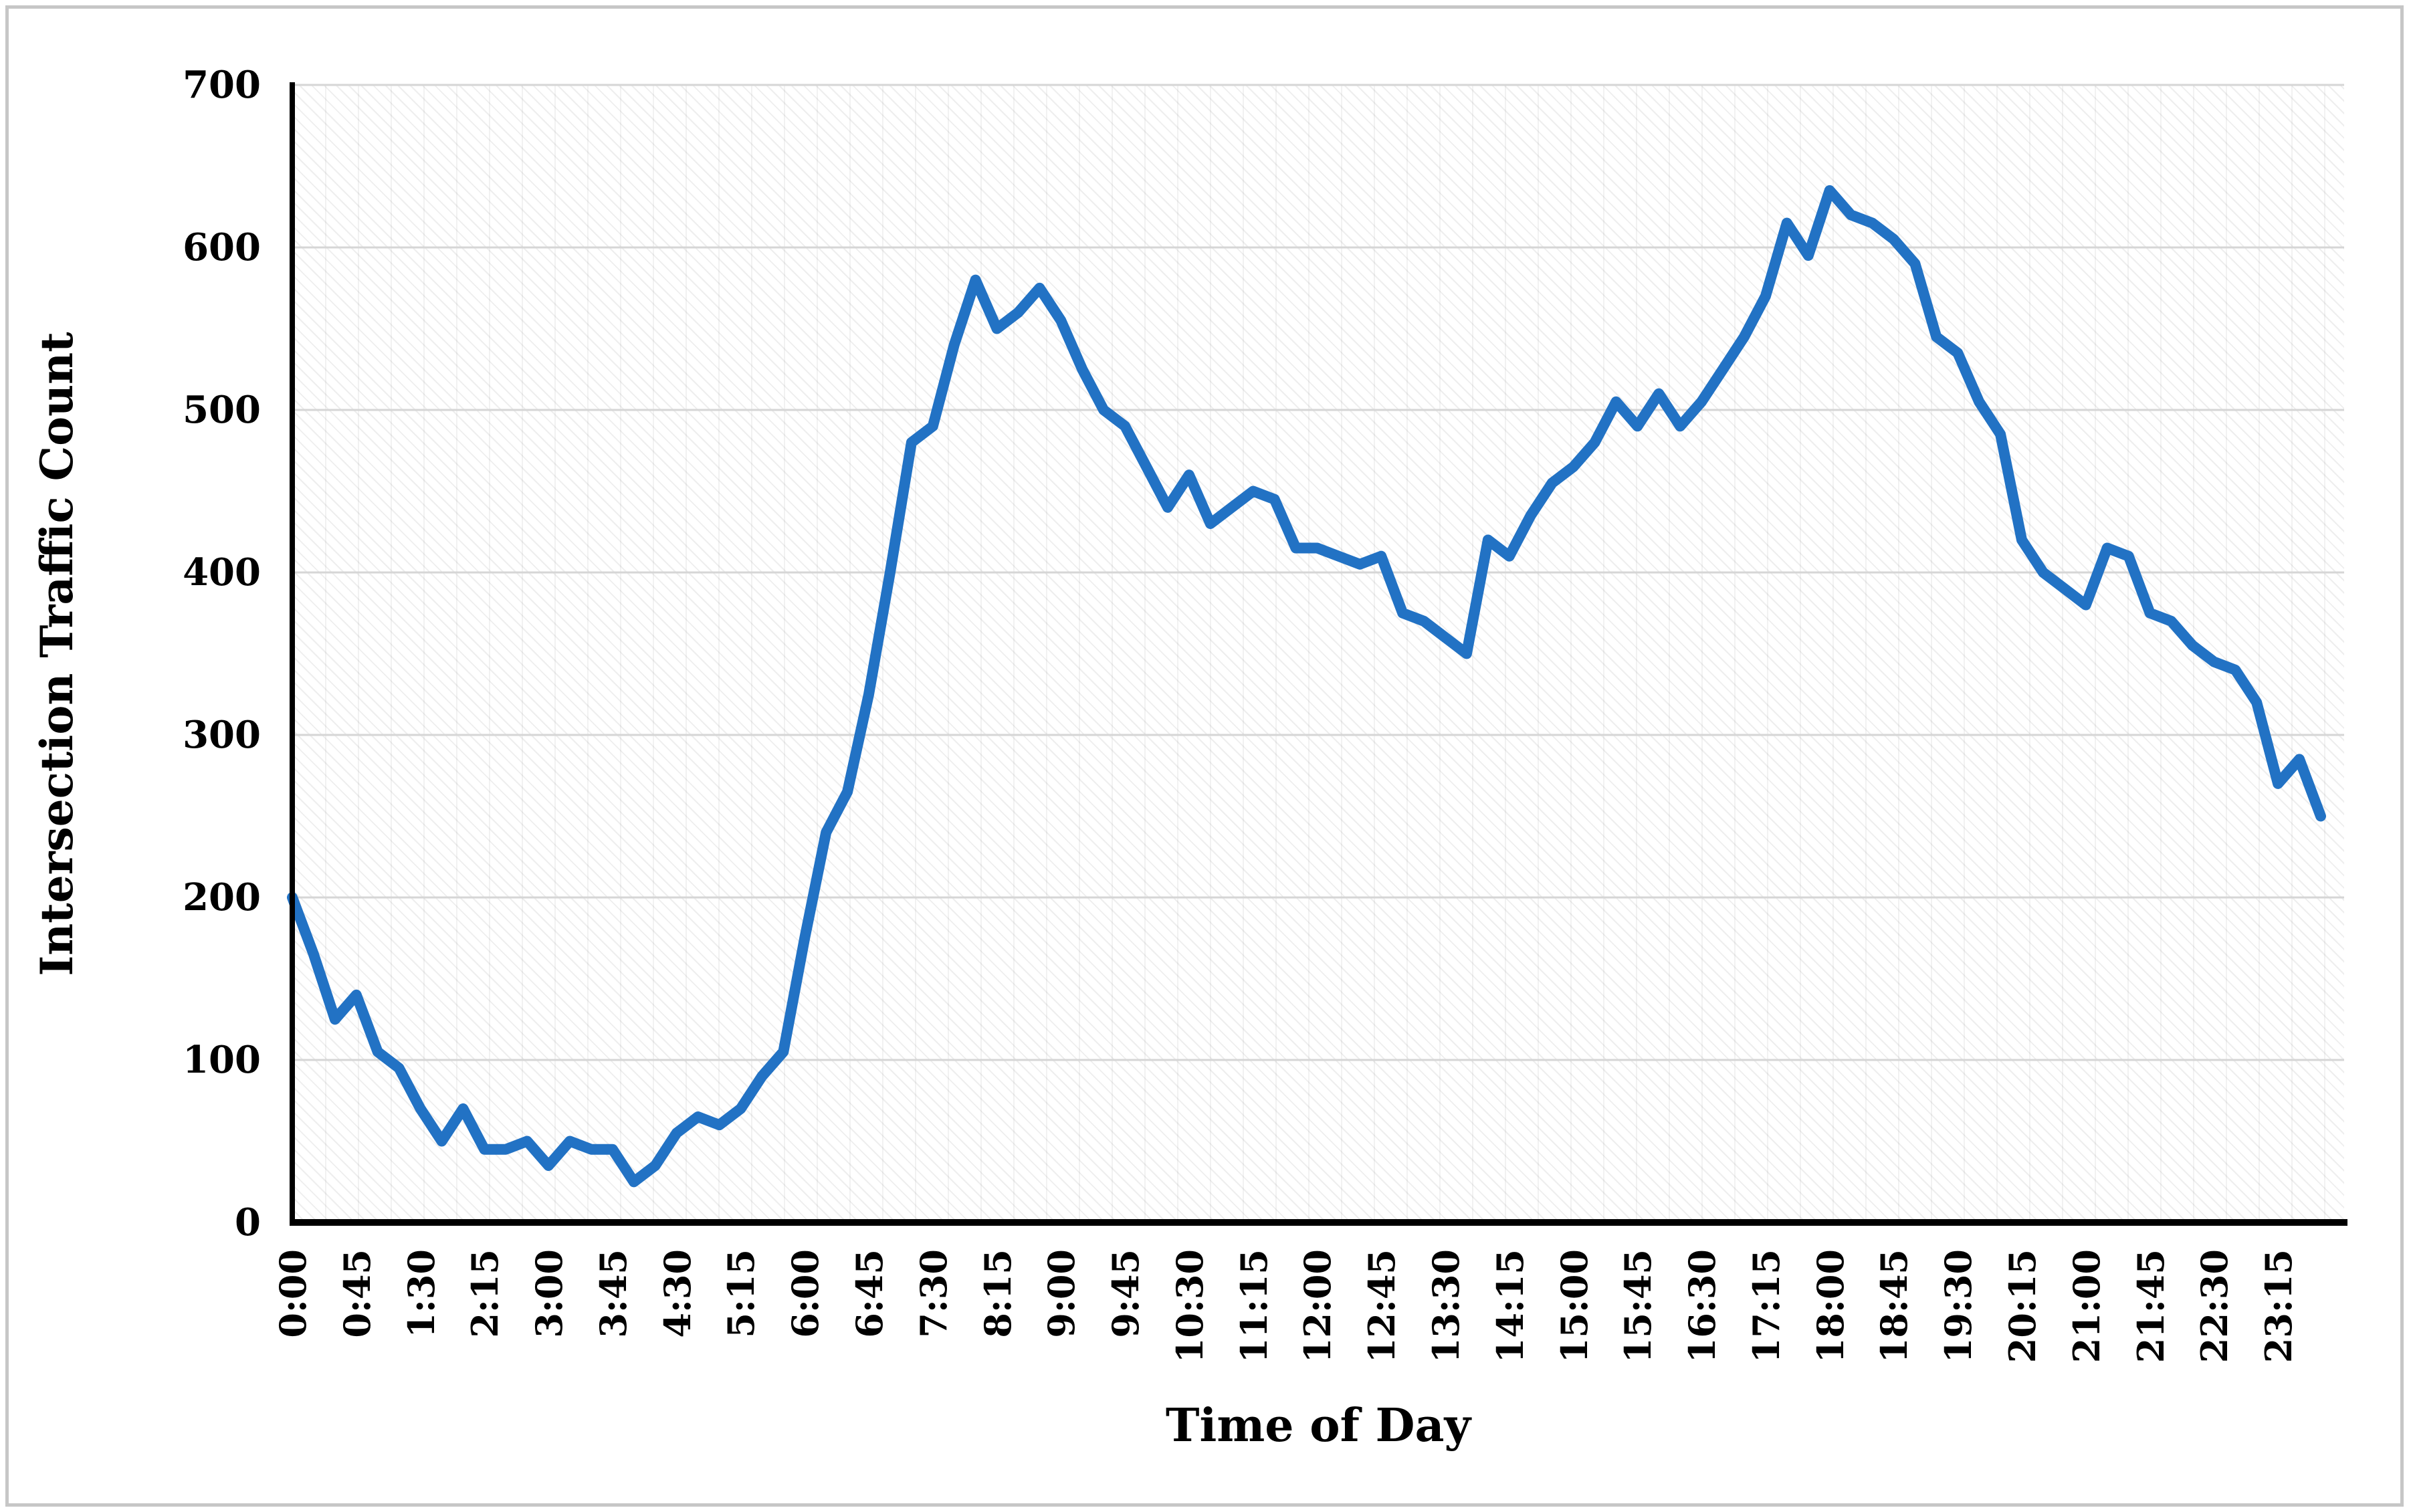 This screenshot has width=2409, height=1512. I want to click on x-tick-label: 13:30, so click(1446, 1306).